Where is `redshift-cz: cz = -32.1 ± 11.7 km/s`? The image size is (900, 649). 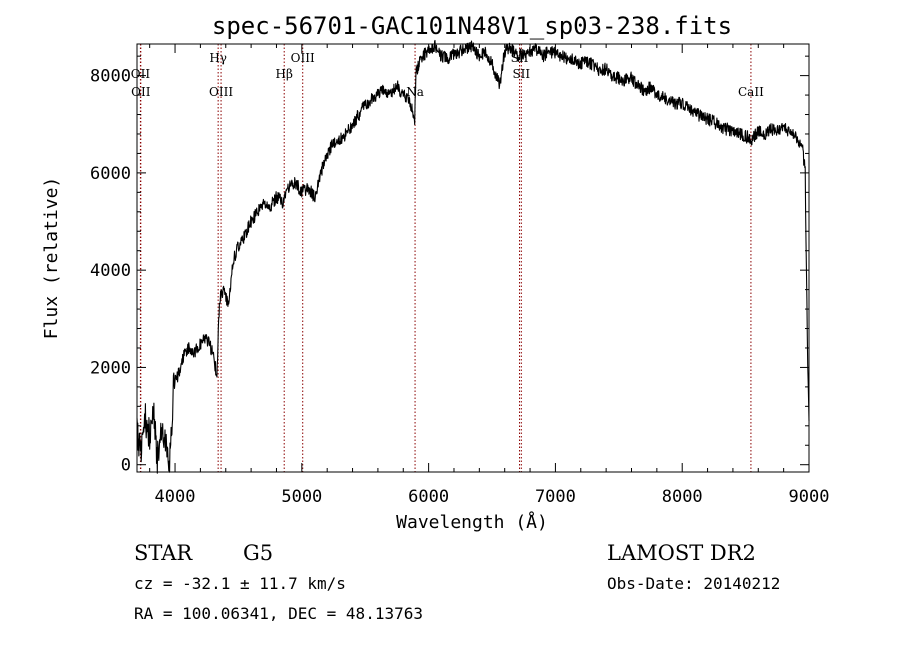 redshift-cz: cz = -32.1 ± 11.7 km/s is located at coordinates (240, 583).